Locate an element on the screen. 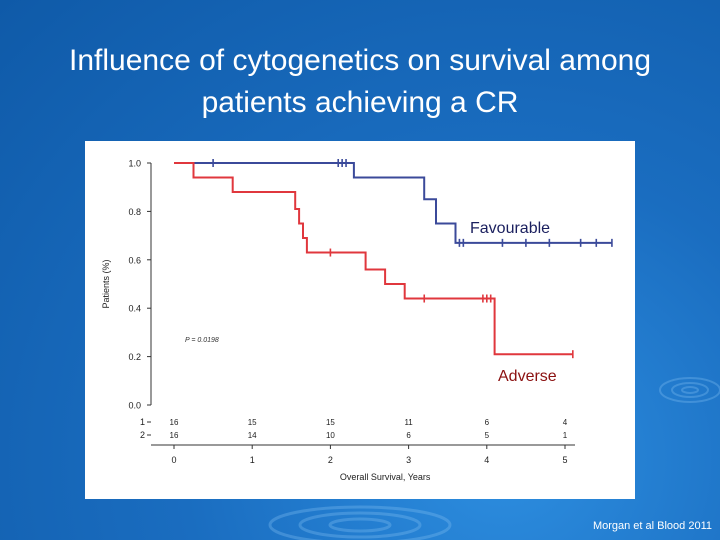 The height and width of the screenshot is (540, 720). risk-table-cell: 1 is located at coordinates (565, 435).